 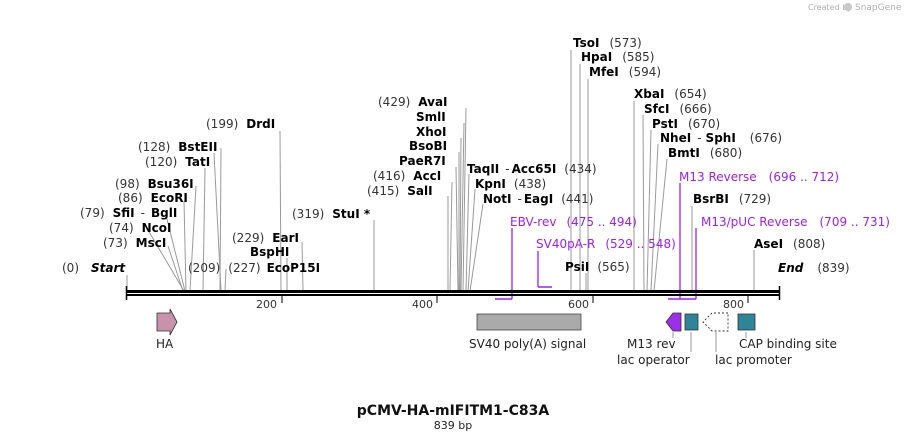 What do you see at coordinates (705, 153) in the screenshot?
I see `site-bmtI: BmtI (680)` at bounding box center [705, 153].